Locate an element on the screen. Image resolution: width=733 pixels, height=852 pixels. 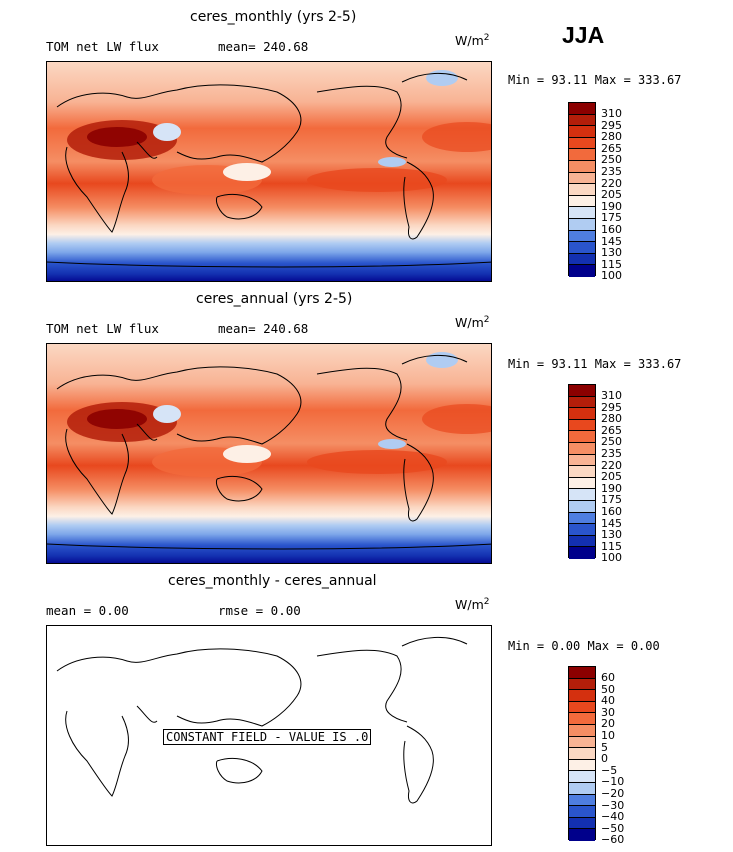
panel2-title: ceres_annual (yrs 2-5) is located at coordinates (274, 299).